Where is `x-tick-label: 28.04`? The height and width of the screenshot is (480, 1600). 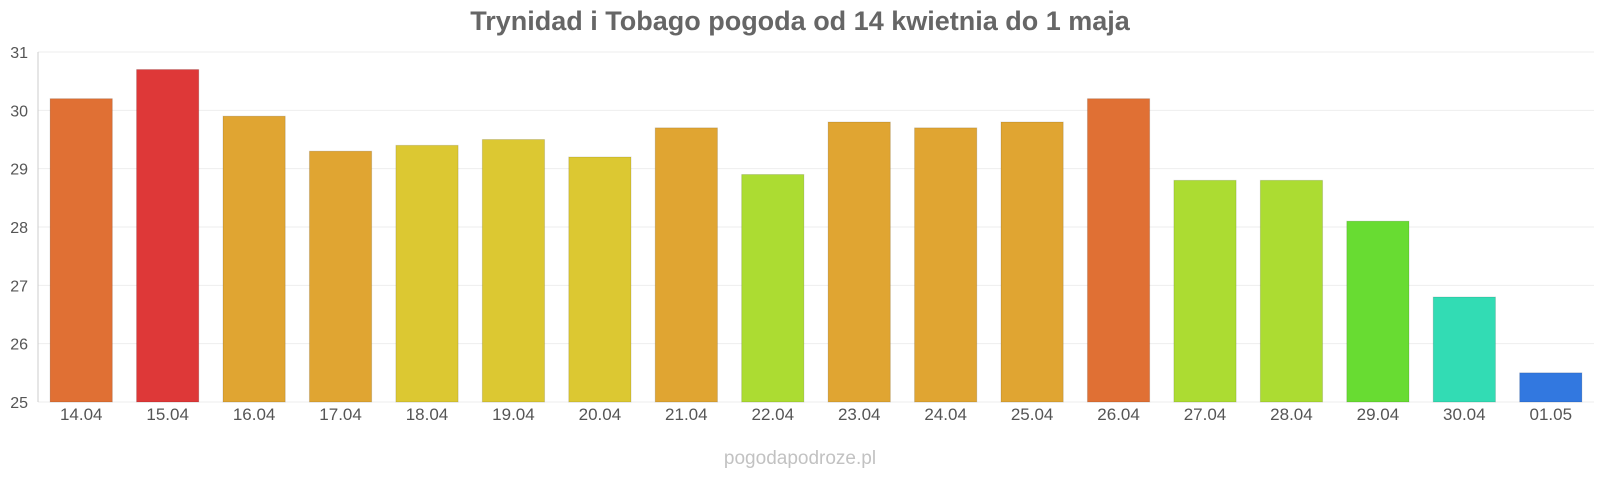 x-tick-label: 28.04 is located at coordinates (1291, 414).